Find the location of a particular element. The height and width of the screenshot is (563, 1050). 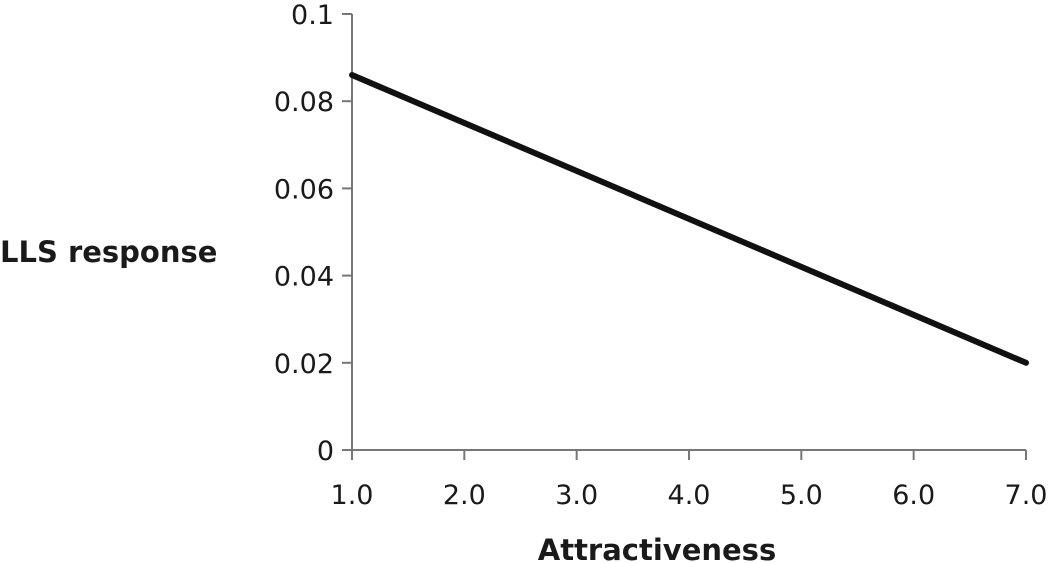

x-tick-label: 6.0 is located at coordinates (913, 495).